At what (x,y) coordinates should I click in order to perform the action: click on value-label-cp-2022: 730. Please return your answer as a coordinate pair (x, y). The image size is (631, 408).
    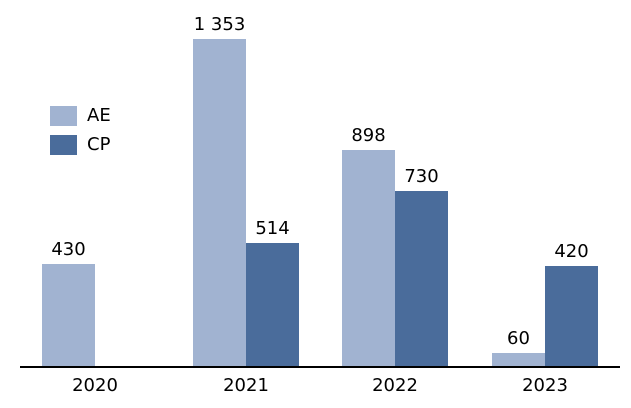
    Looking at the image, I should click on (421, 176).